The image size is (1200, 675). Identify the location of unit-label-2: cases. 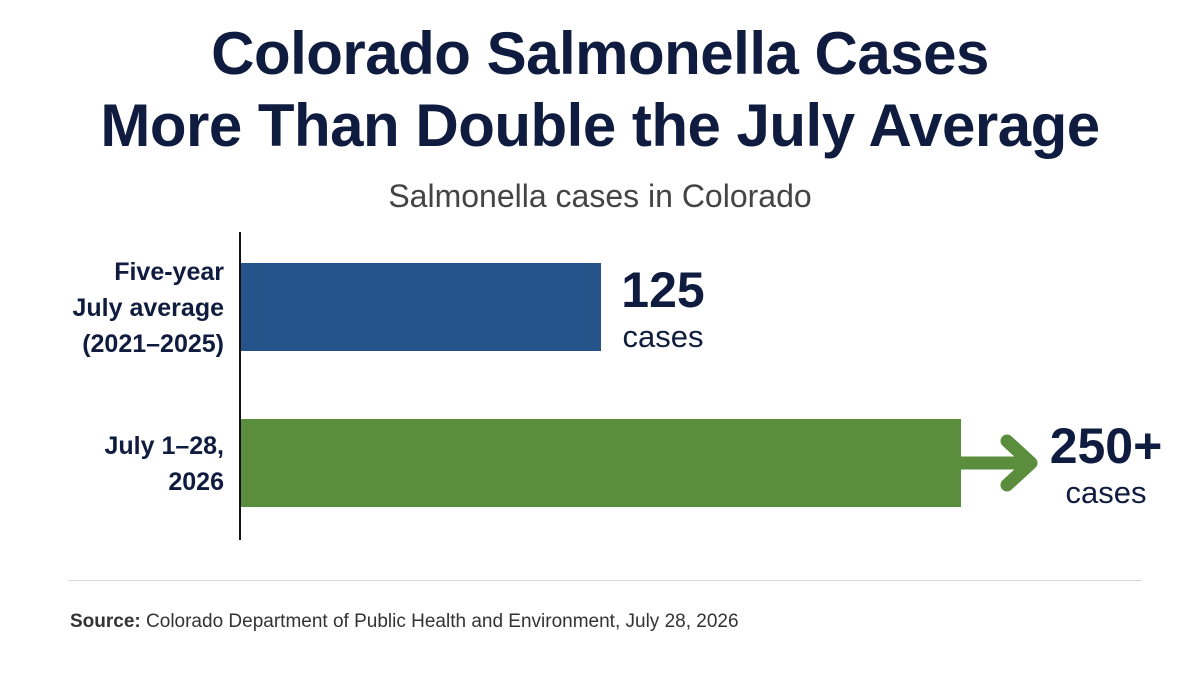
(1106, 492).